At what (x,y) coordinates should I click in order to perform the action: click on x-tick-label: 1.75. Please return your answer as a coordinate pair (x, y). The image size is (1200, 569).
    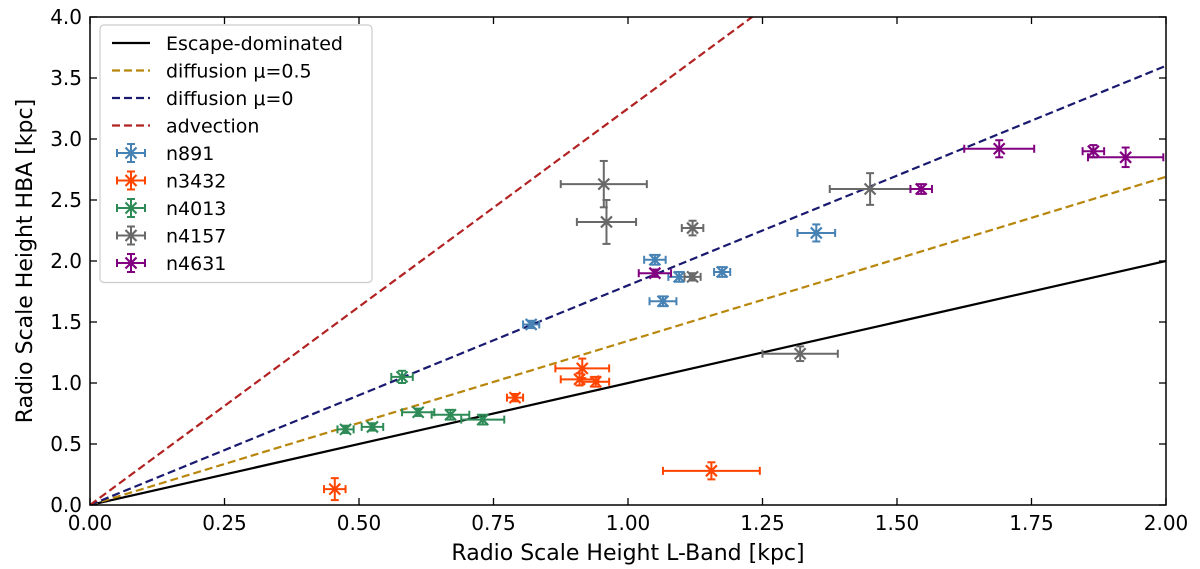
    Looking at the image, I should click on (1031, 523).